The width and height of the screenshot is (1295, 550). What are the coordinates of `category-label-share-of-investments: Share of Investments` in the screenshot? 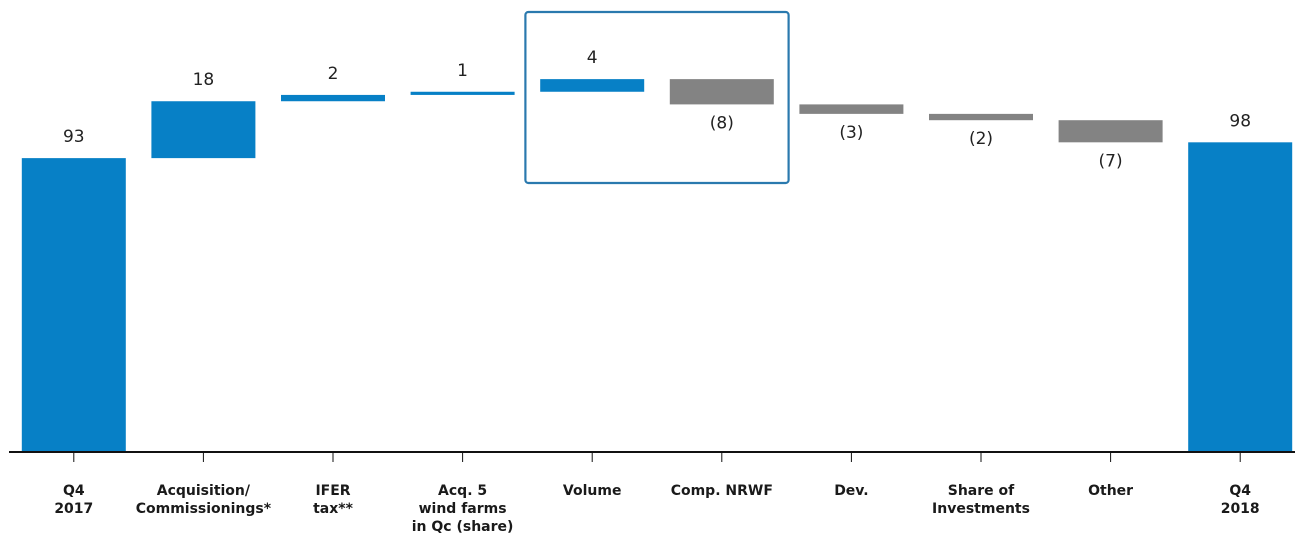 It's located at (981, 500).